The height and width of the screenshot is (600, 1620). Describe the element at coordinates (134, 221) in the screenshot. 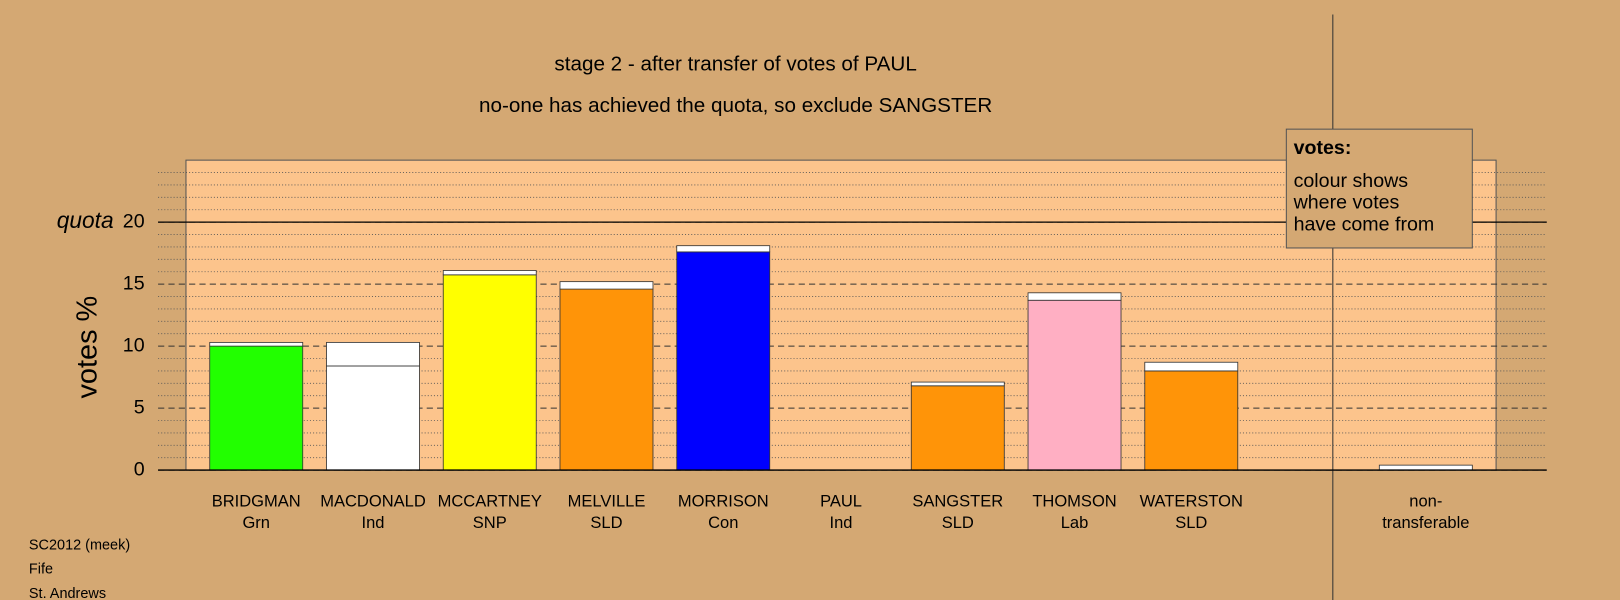

I see `y-tick-label: 20` at that location.